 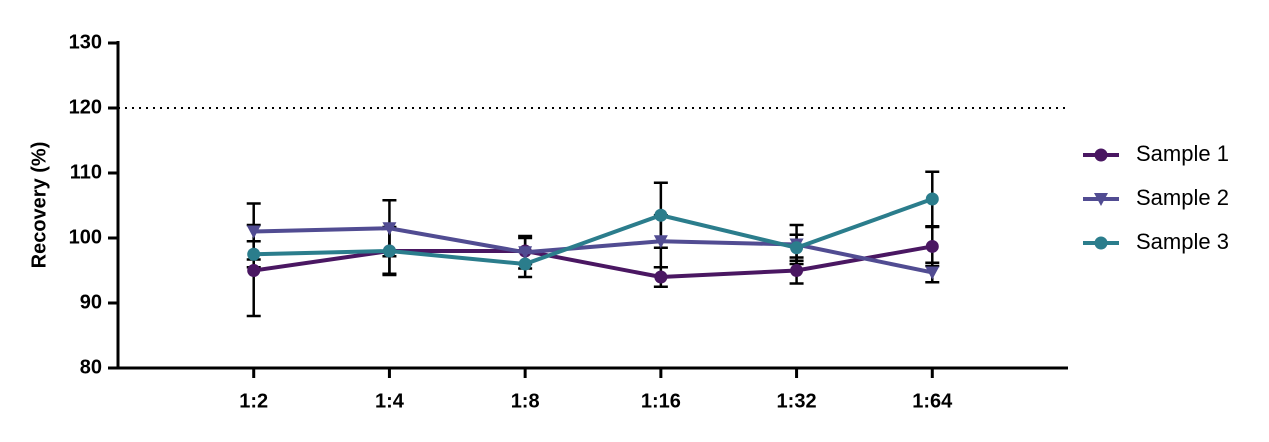 I want to click on y-axis-label: Recovery (%), so click(x=39, y=205).